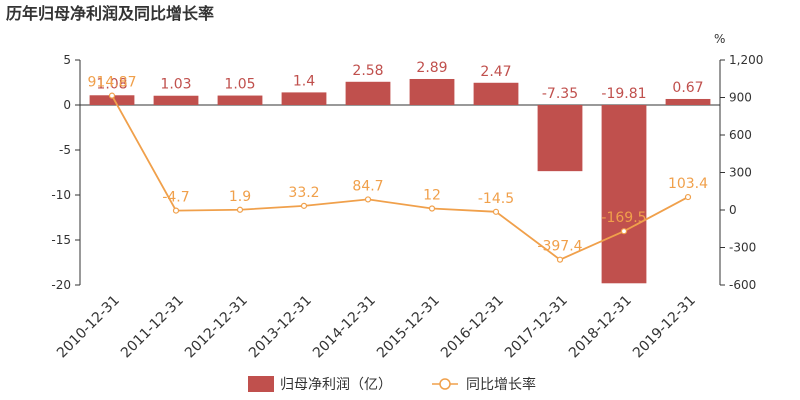  What do you see at coordinates (719, 39) in the screenshot?
I see `right-axis-unit: %` at bounding box center [719, 39].